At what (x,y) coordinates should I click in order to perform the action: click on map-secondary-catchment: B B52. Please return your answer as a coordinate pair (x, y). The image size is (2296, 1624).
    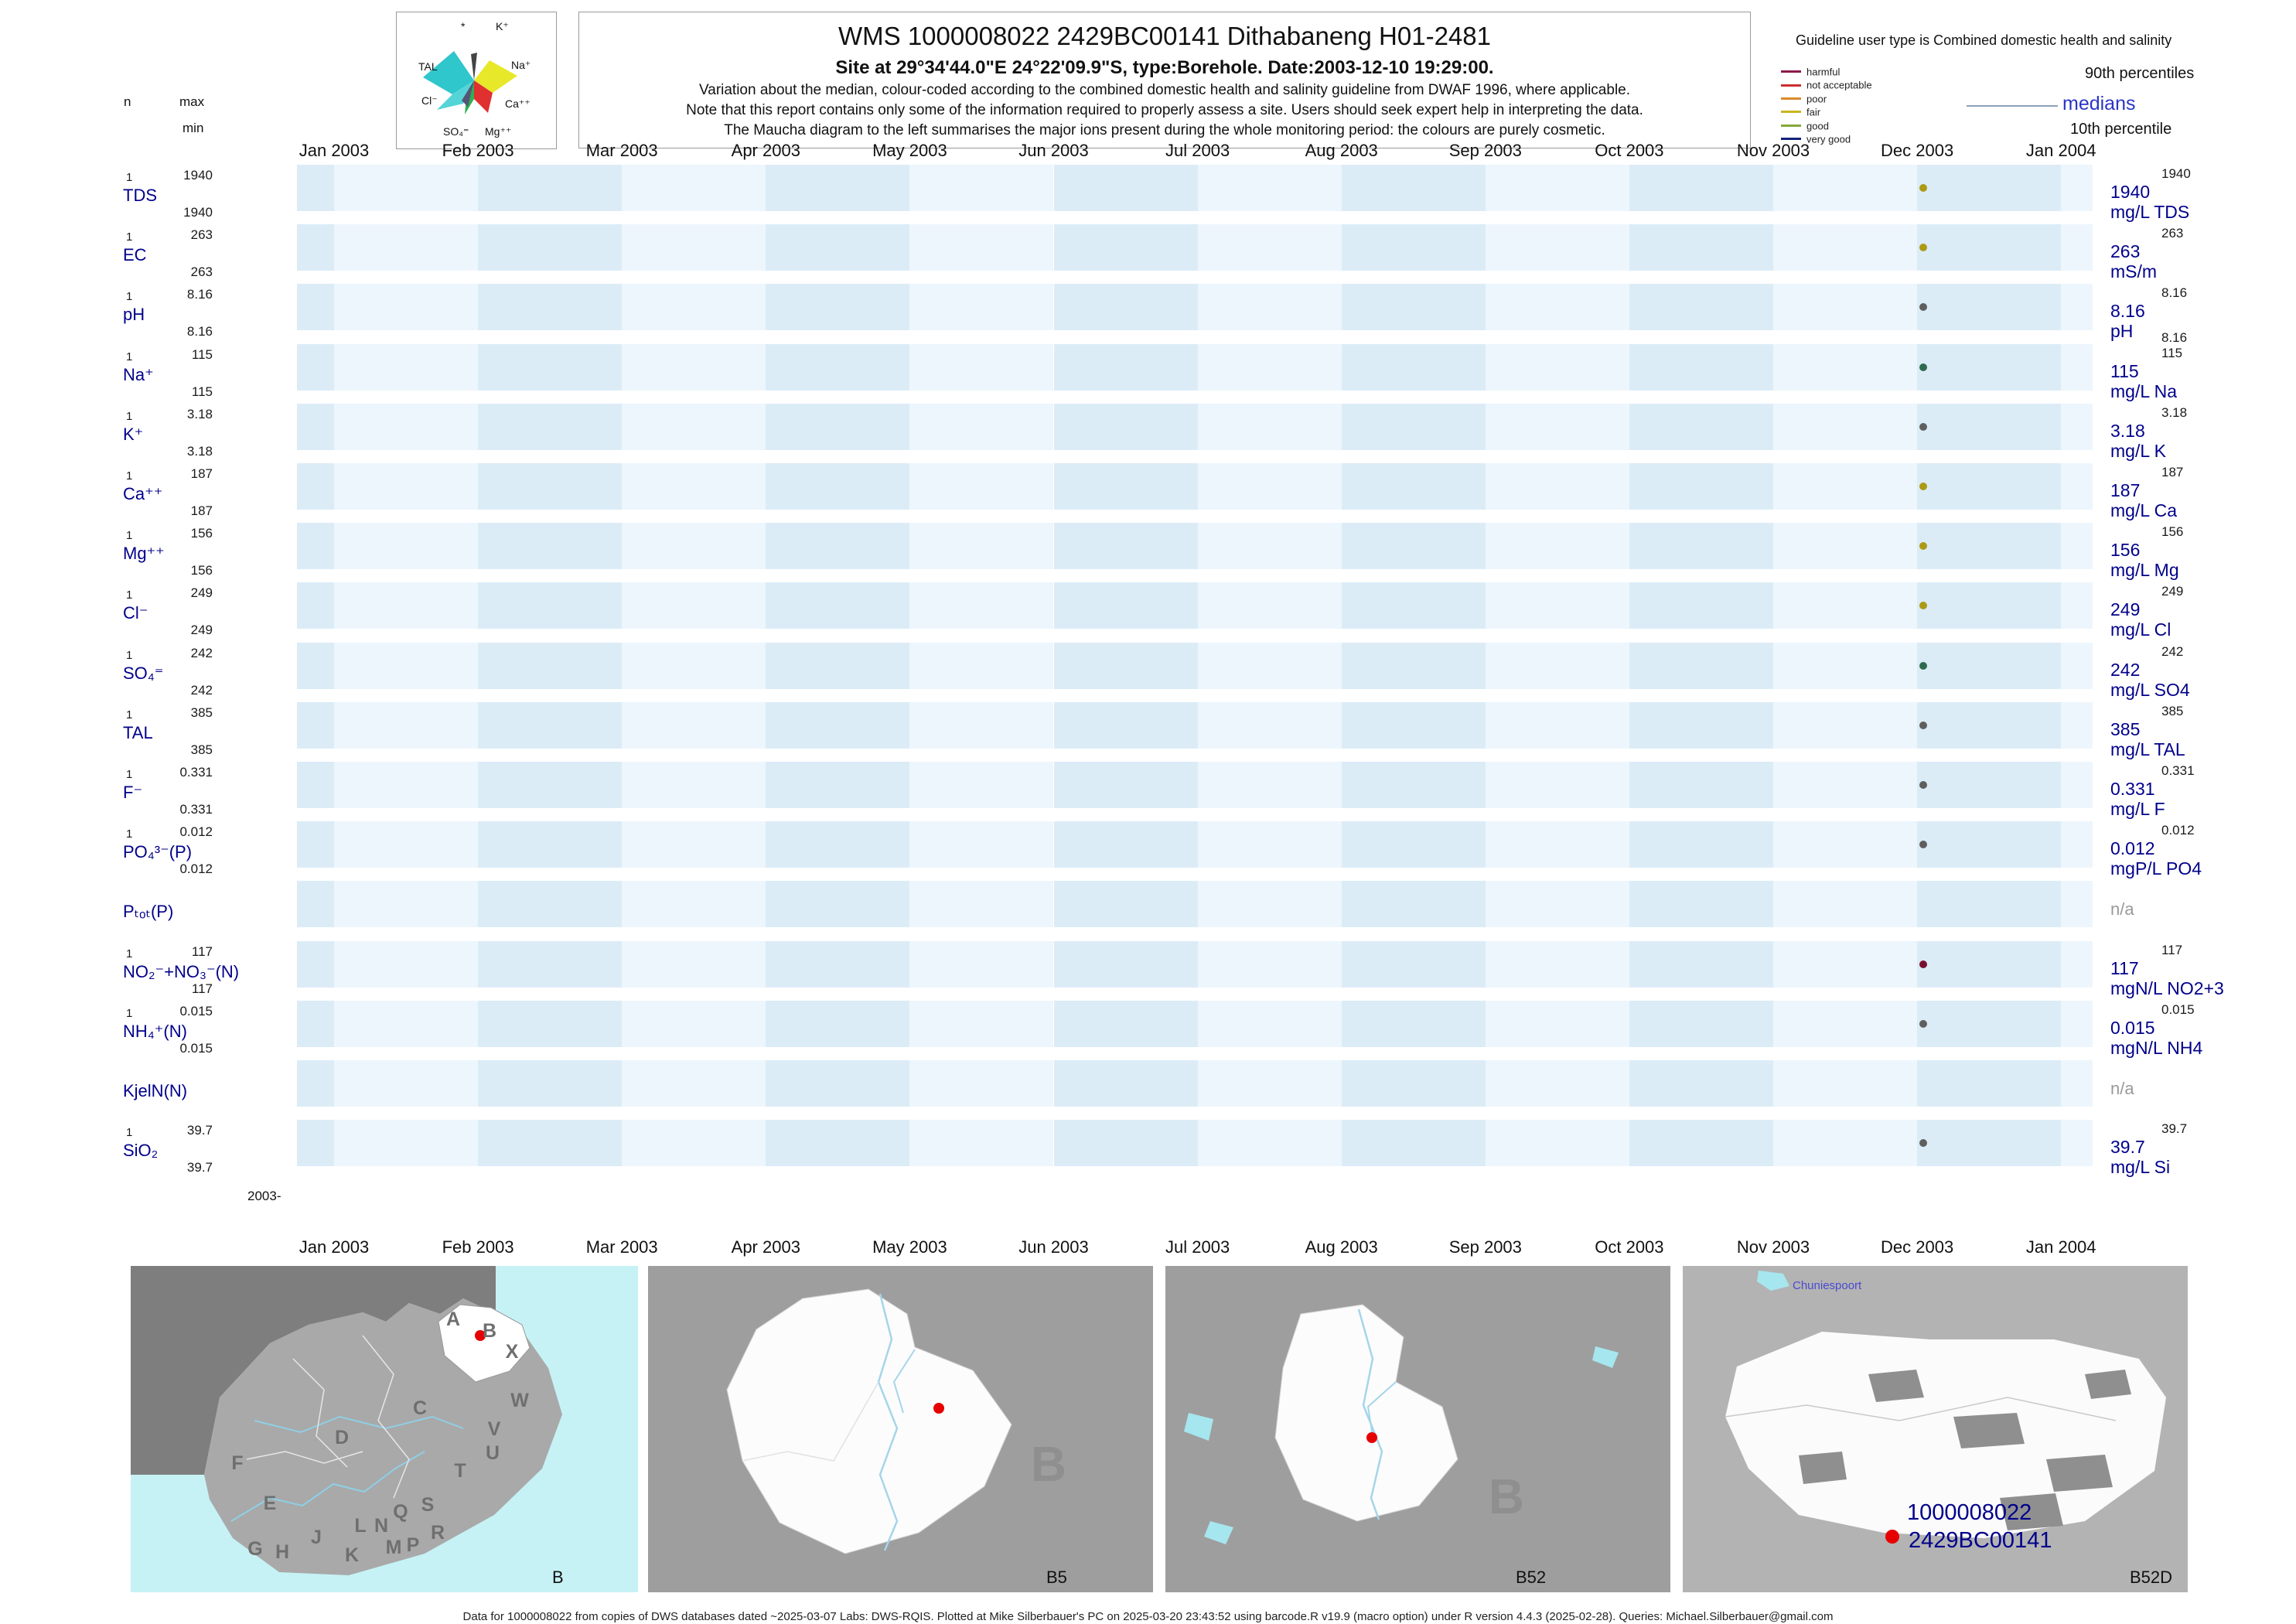
    Looking at the image, I should click on (1417, 1429).